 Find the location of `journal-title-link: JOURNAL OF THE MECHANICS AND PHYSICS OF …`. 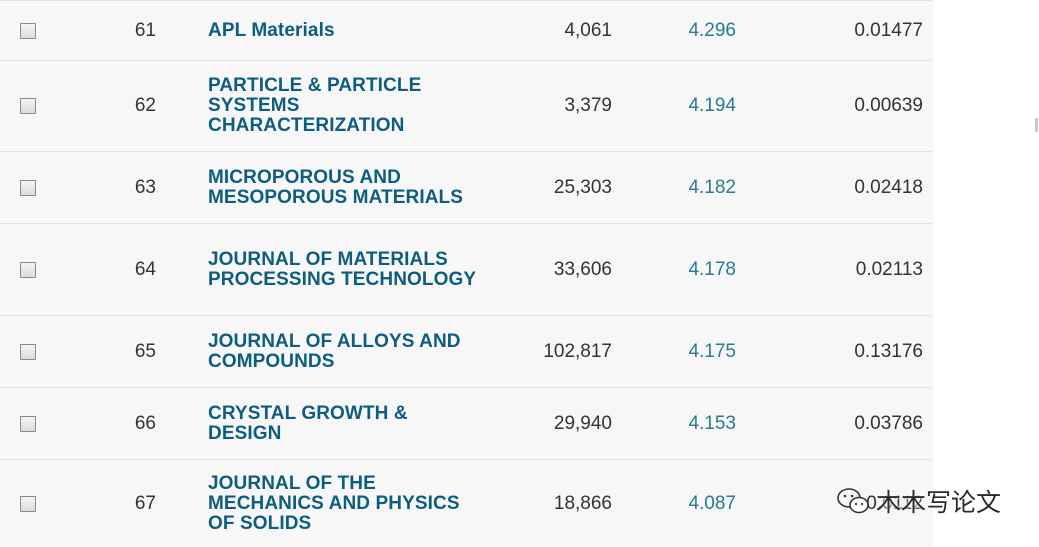

journal-title-link: JOURNAL OF THE MECHANICS AND PHYSICS OF … is located at coordinates (334, 503).